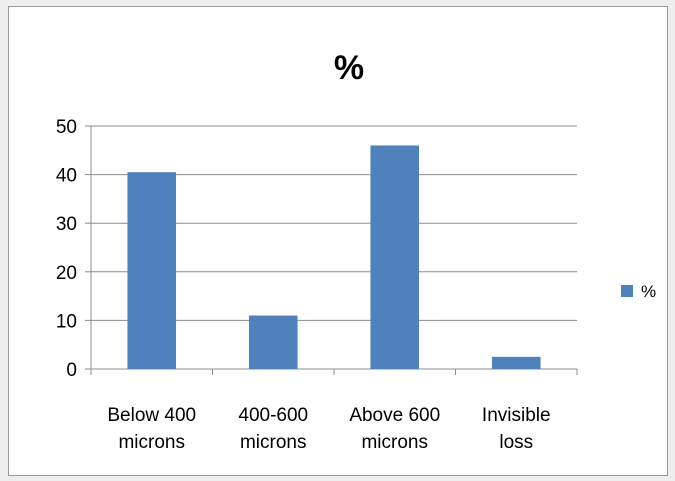 The height and width of the screenshot is (481, 675). Describe the element at coordinates (66, 224) in the screenshot. I see `y-tick-label: 30` at that location.